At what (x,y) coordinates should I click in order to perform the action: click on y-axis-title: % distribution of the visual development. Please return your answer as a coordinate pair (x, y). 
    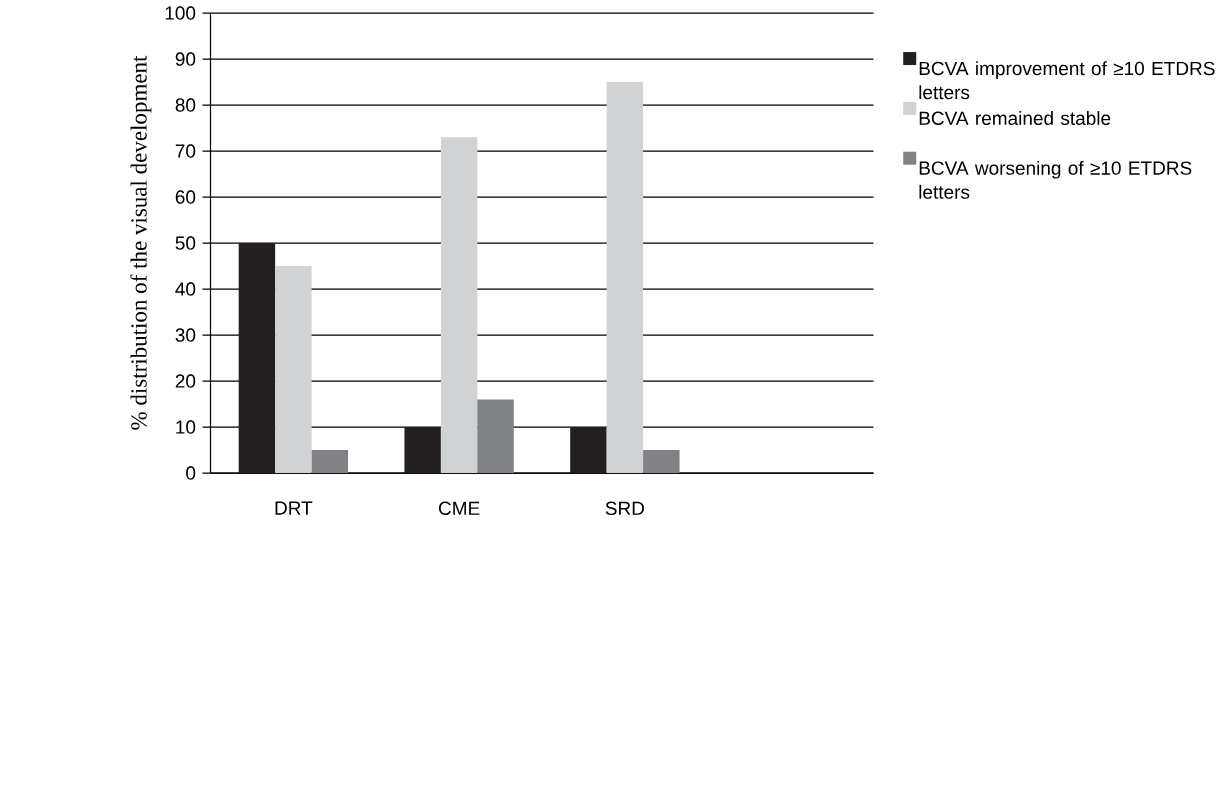
    Looking at the image, I should click on (141, 242).